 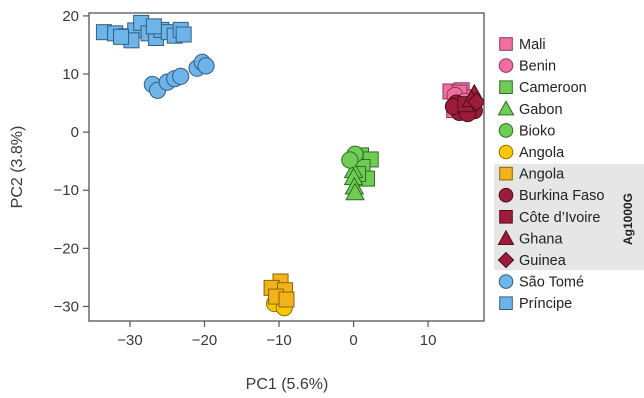 I want to click on y-tick-label: 10, so click(x=70, y=74).